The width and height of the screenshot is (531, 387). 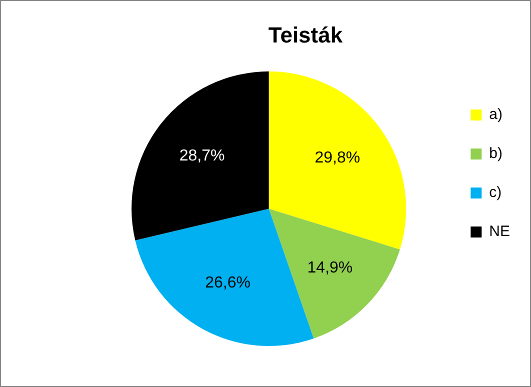 What do you see at coordinates (228, 283) in the screenshot?
I see `data-label: 26,6%` at bounding box center [228, 283].